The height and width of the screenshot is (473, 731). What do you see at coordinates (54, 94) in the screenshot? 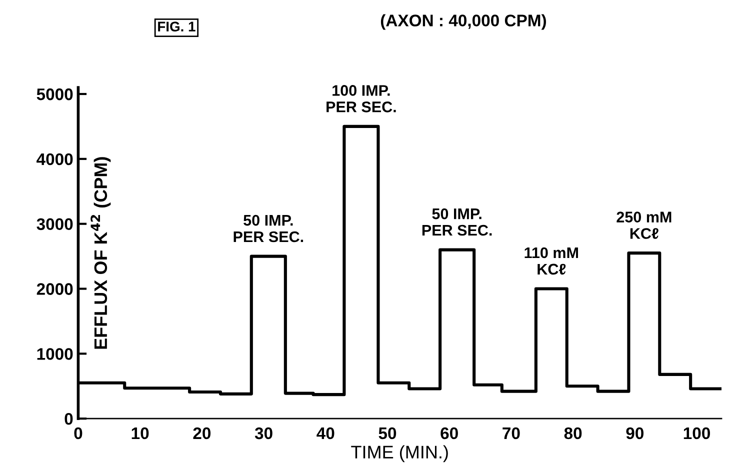
I see `y-tick-label: 5000` at bounding box center [54, 94].